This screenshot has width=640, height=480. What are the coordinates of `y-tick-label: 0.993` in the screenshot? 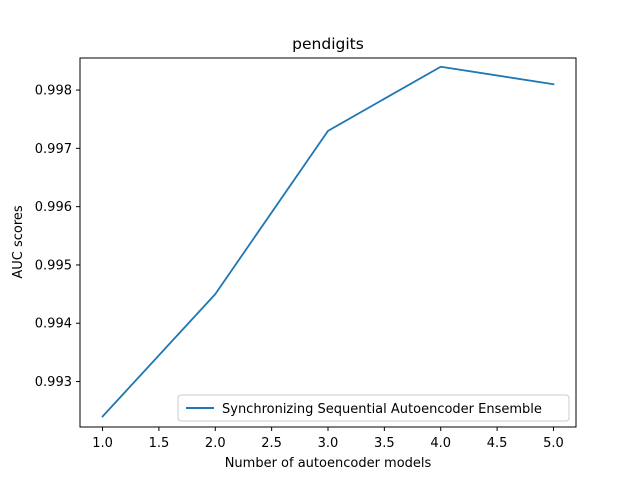 It's located at (53, 382).